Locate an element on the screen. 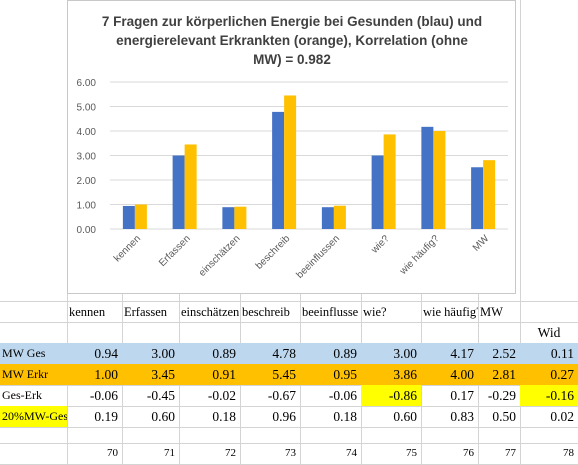  footer-number-row: 70 71 72 73 74 75 76 77 78 is located at coordinates (289, 453).